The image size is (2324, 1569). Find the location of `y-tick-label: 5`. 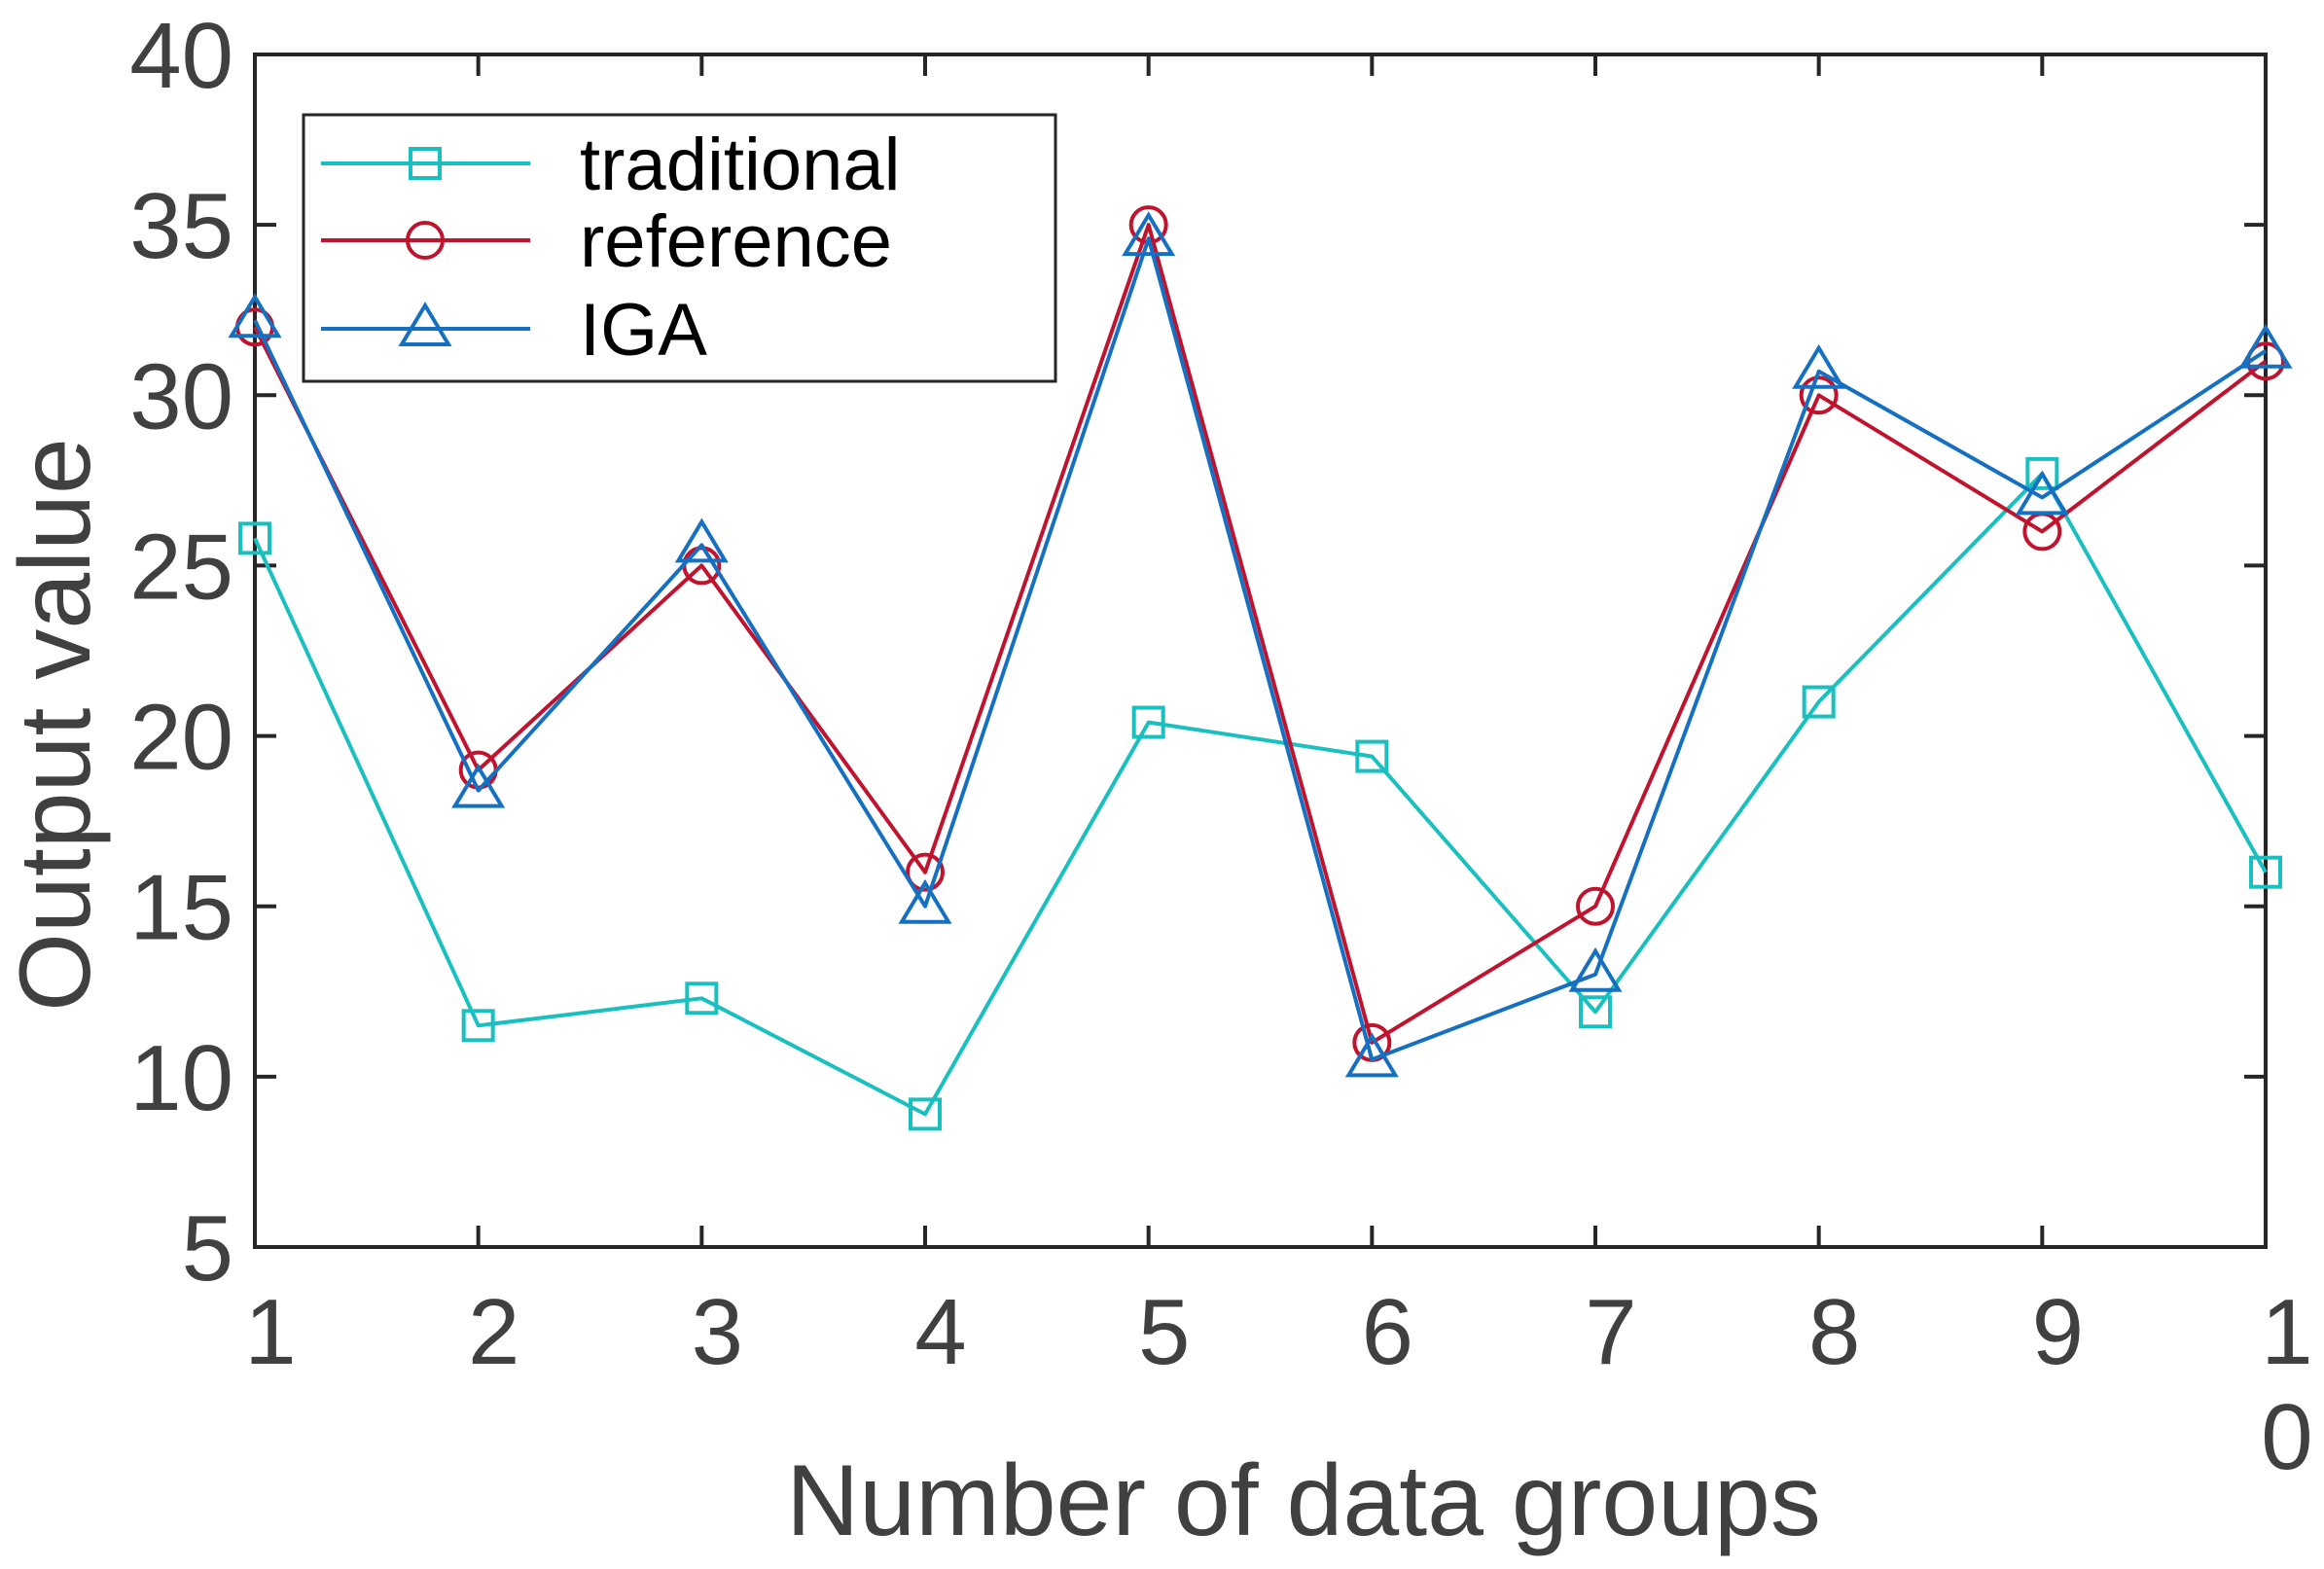

y-tick-label: 5 is located at coordinates (207, 1248).